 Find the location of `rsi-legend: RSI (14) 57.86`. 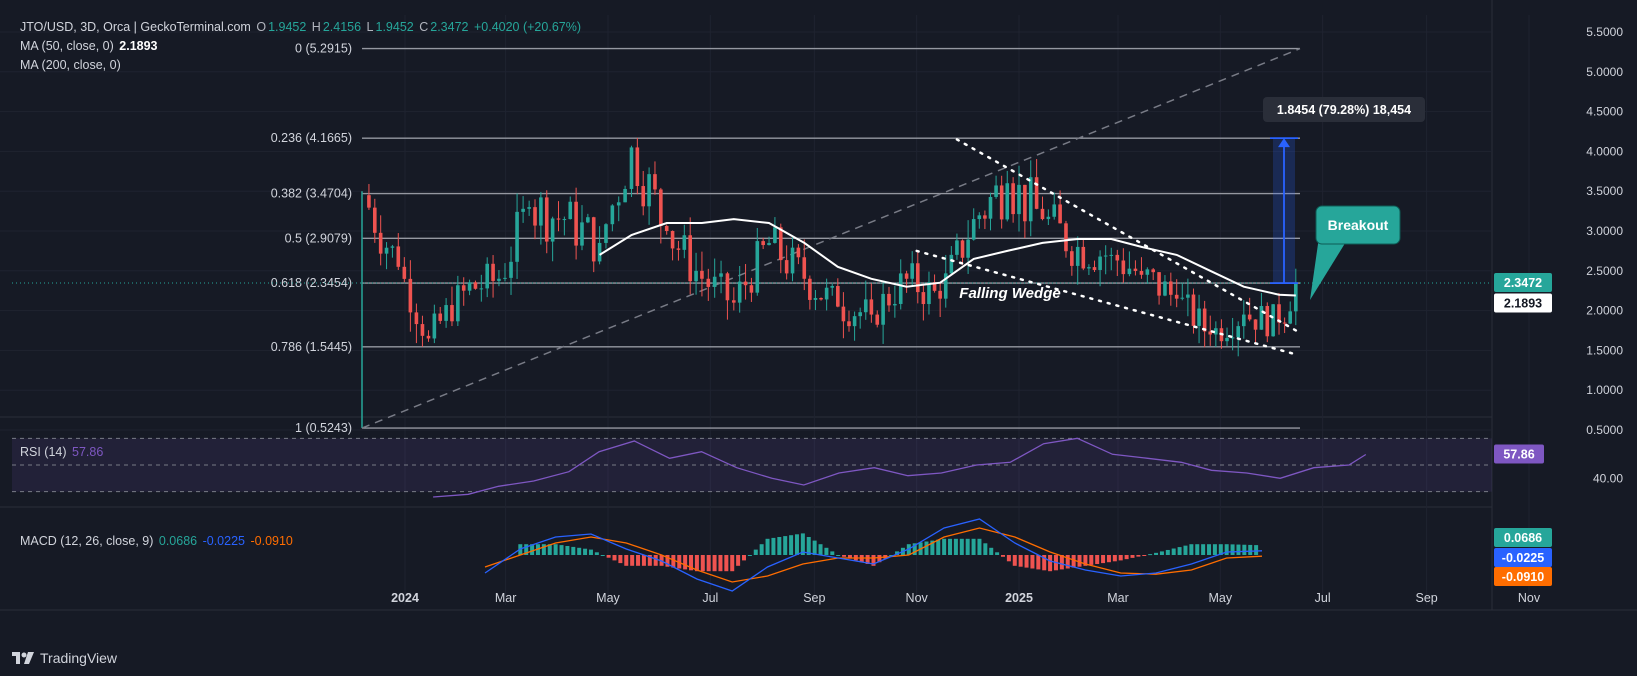

rsi-legend: RSI (14) 57.86 is located at coordinates (62, 452).